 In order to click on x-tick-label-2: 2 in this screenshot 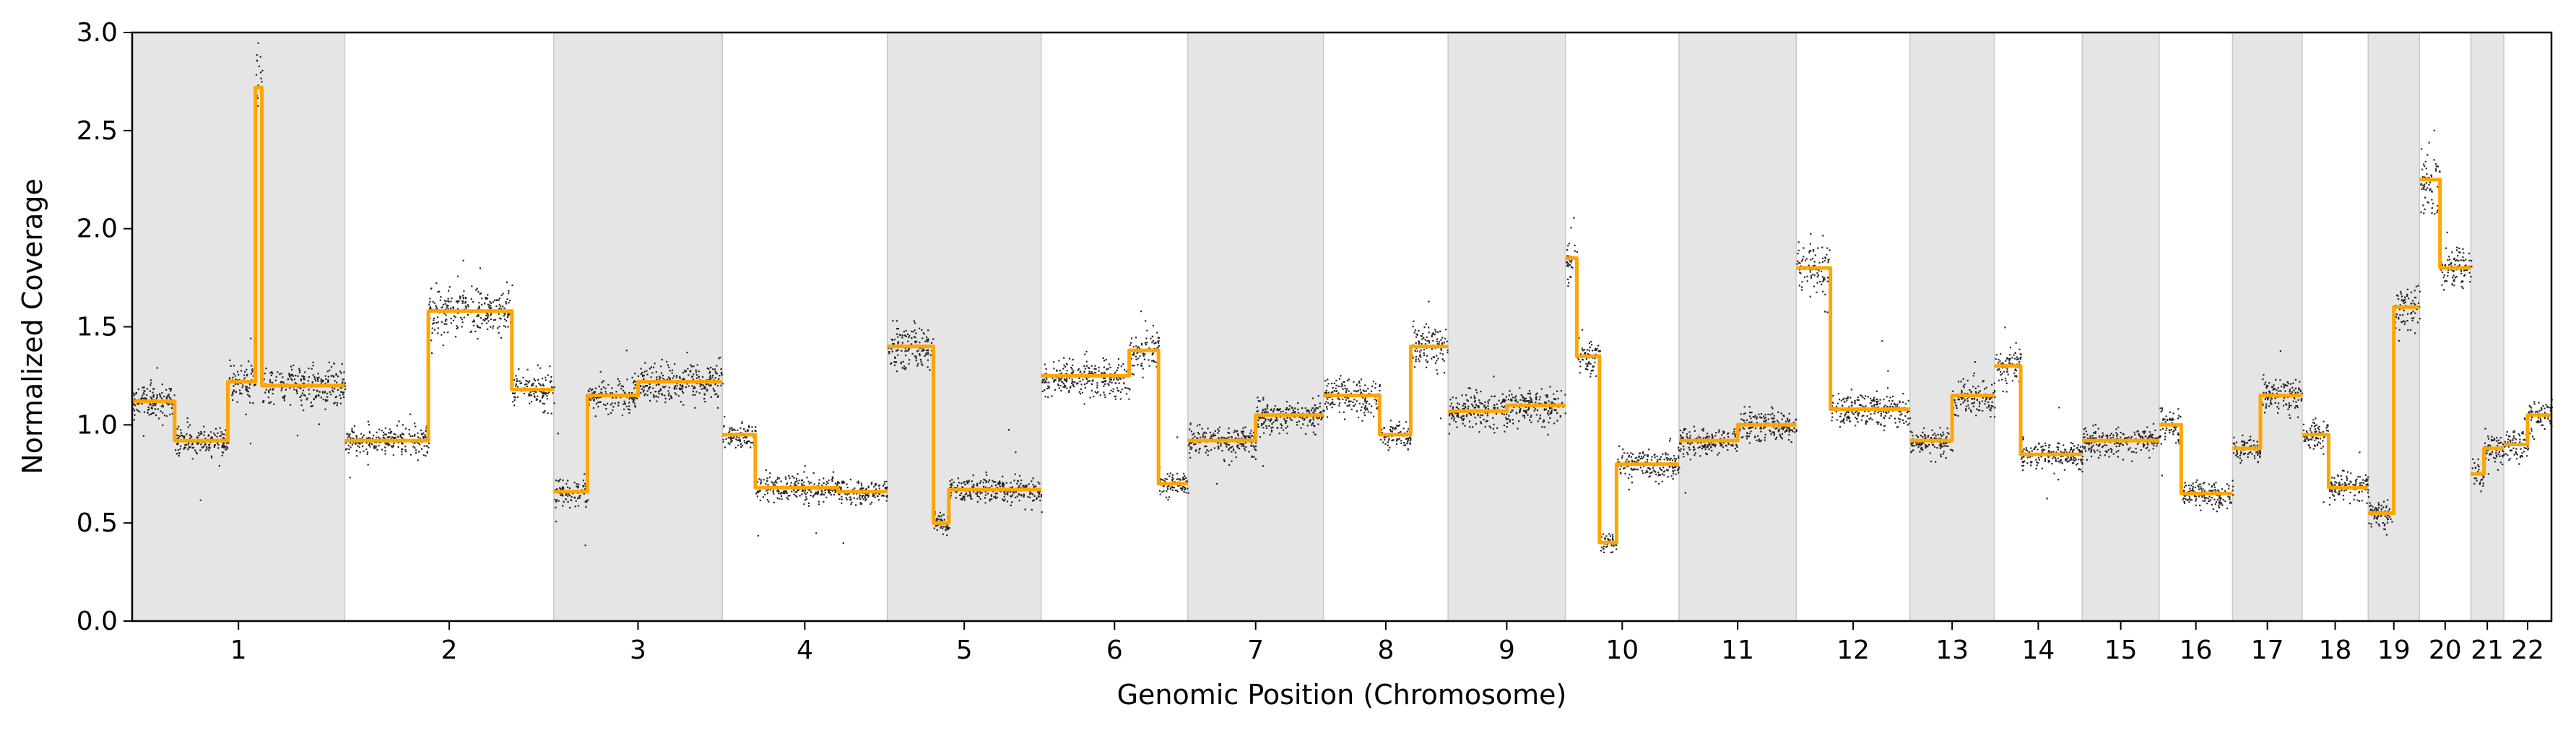, I will do `click(449, 650)`.